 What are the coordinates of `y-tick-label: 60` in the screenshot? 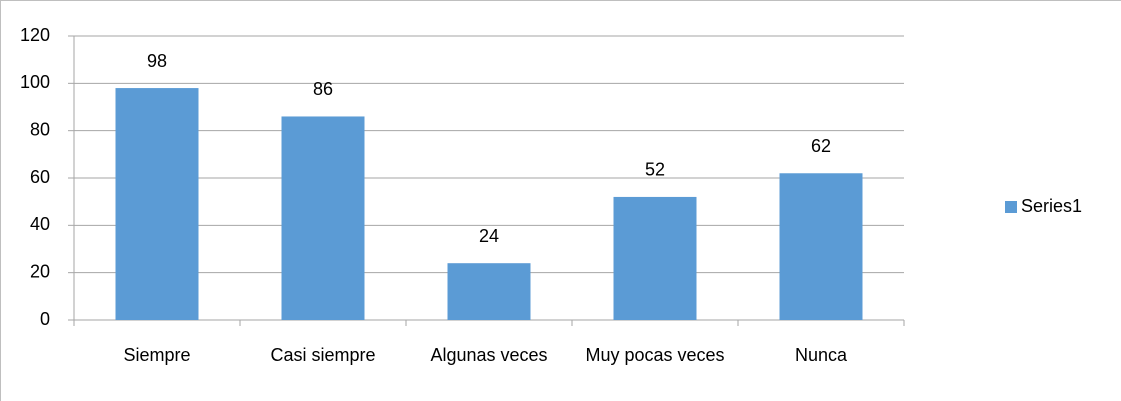 It's located at (40, 177).